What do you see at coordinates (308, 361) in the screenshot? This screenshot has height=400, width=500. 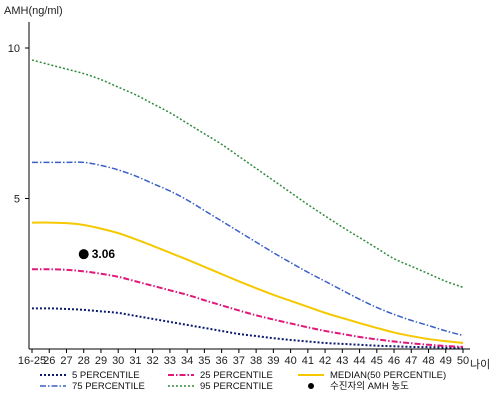 I see `x-tick-label: 41` at bounding box center [308, 361].